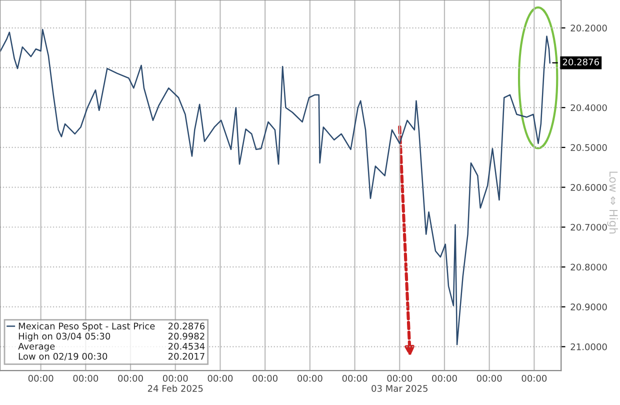 Image resolution: width=620 pixels, height=405 pixels. I want to click on annotation: 20.9982, so click(186, 336).